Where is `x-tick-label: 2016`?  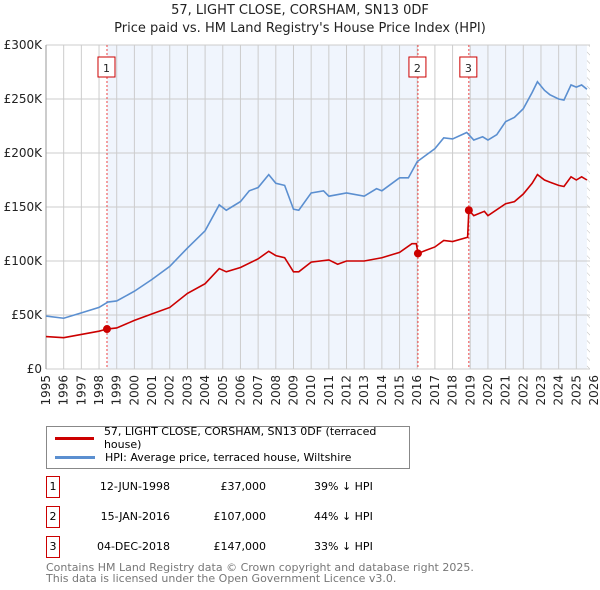
x-tick-label: 2016 is located at coordinates (417, 390).